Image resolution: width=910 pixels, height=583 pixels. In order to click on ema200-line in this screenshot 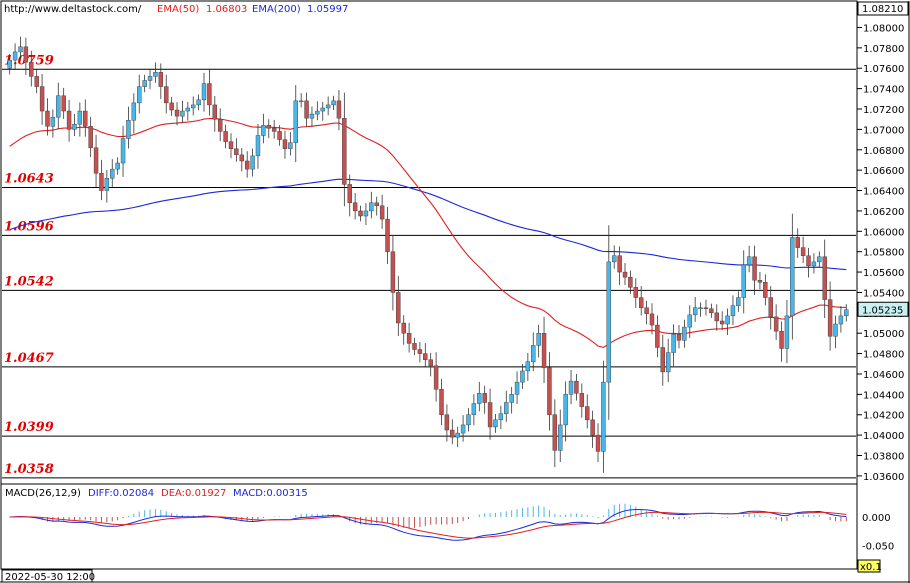, I will do `click(428, 224)`.